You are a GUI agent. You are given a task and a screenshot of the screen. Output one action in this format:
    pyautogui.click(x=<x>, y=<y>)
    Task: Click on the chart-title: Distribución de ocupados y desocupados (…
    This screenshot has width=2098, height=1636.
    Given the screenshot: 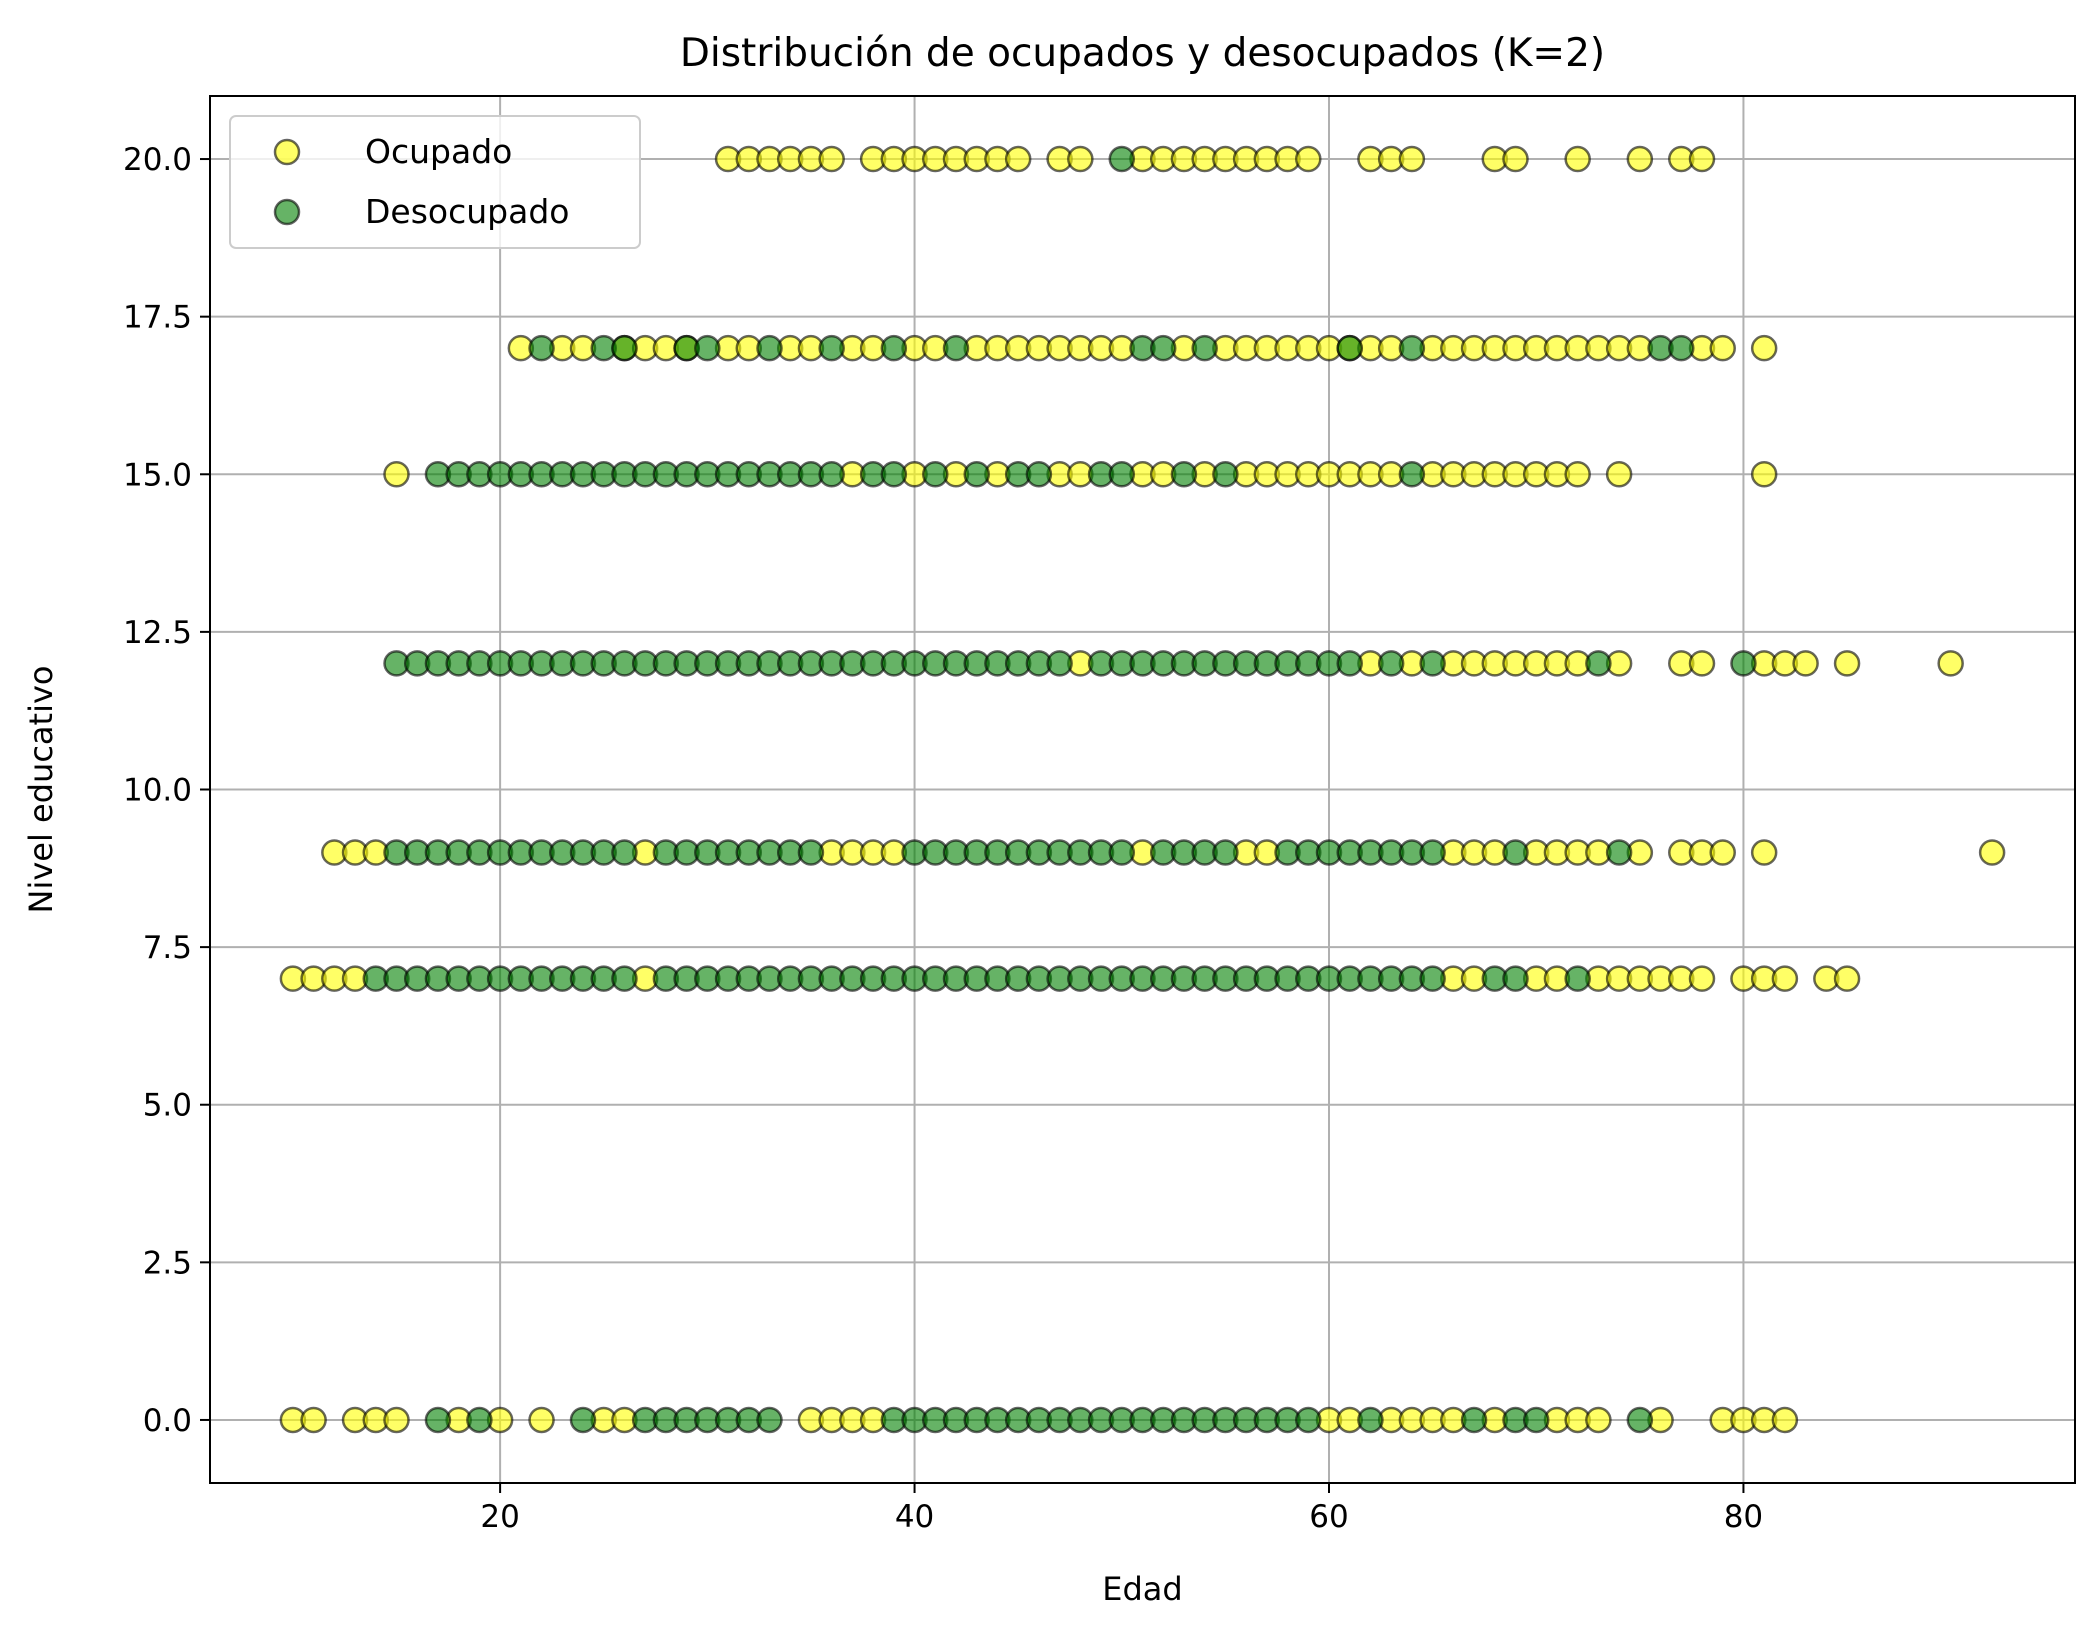 What is the action you would take?
    pyautogui.click(x=1142, y=53)
    